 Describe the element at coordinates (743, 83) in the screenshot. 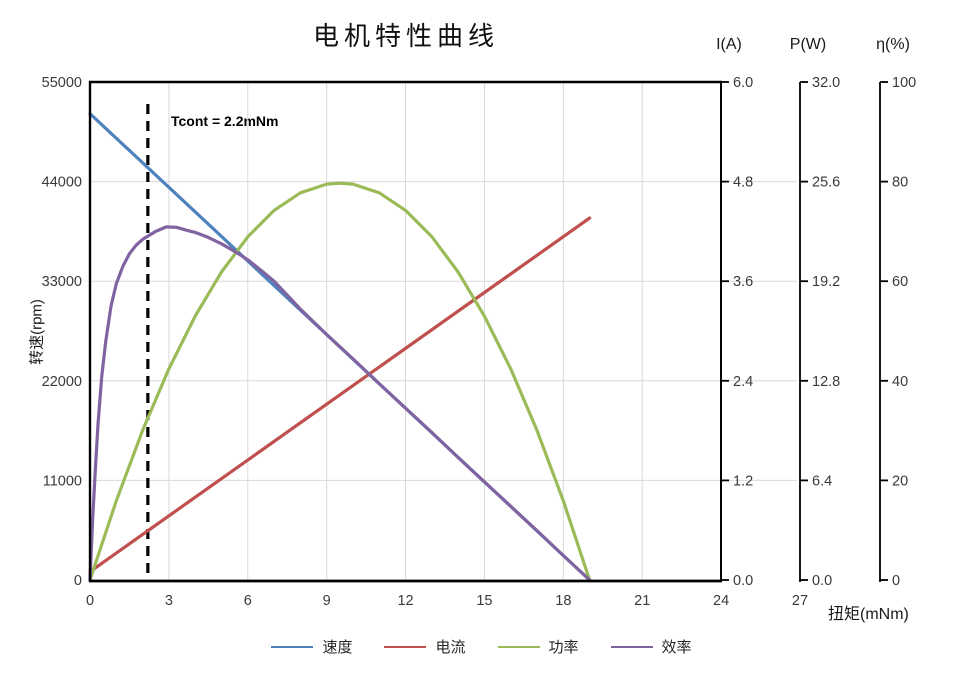

I see `current-tick-label: 6.0` at that location.